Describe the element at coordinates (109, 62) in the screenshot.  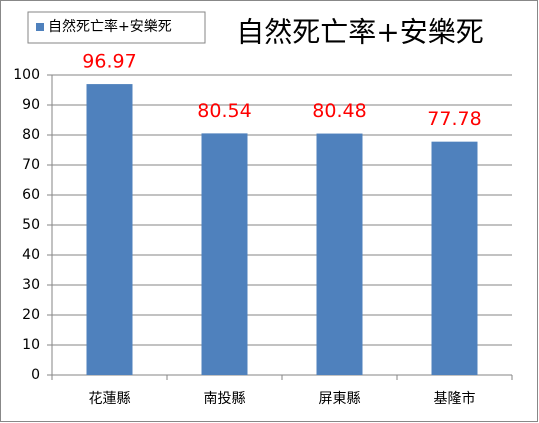
I see `data-label: 96.97` at that location.